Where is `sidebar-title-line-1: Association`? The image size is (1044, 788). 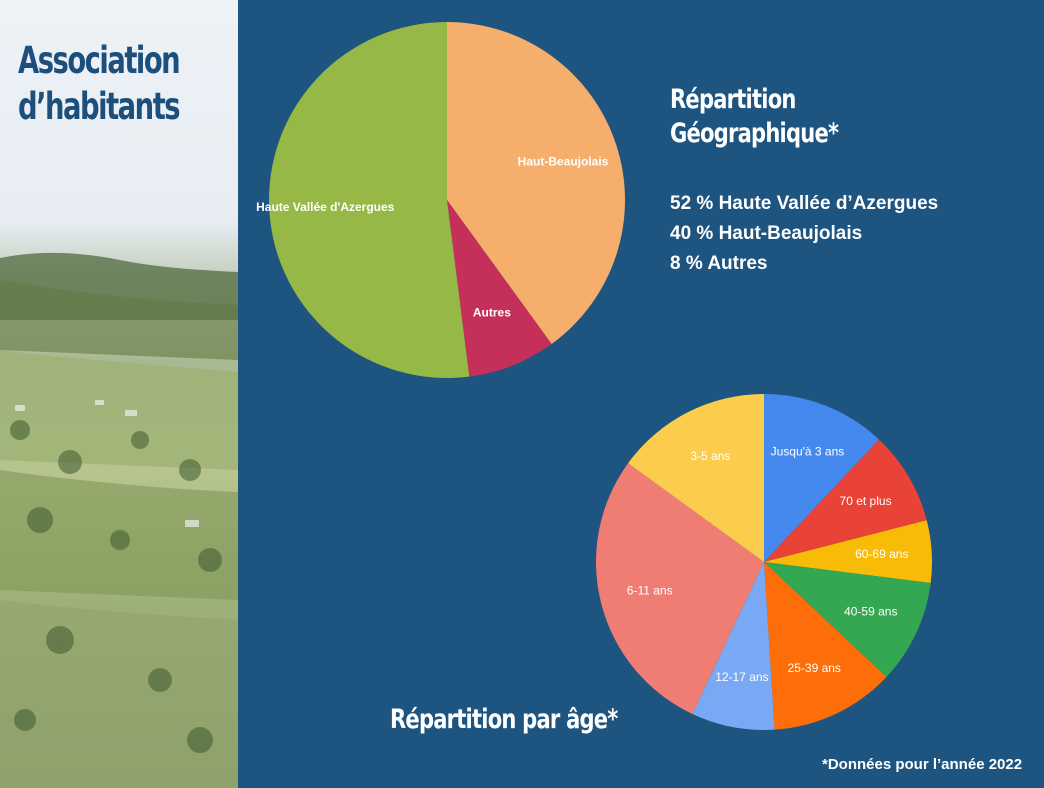
sidebar-title-line-1: Association is located at coordinates (99, 60).